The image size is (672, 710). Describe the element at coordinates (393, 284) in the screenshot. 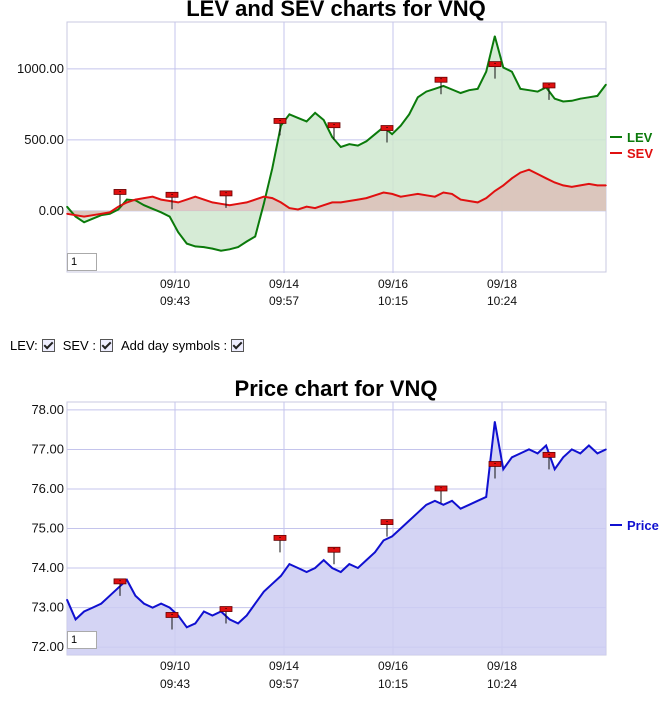

I see `lev-x-tick-date: 09/16` at that location.